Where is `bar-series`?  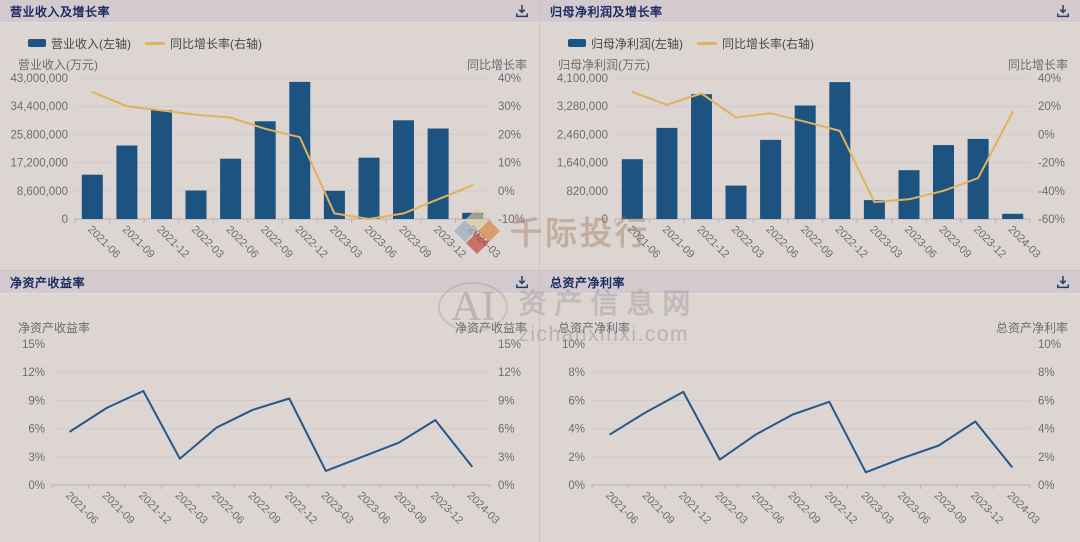 bar-series is located at coordinates (282, 150).